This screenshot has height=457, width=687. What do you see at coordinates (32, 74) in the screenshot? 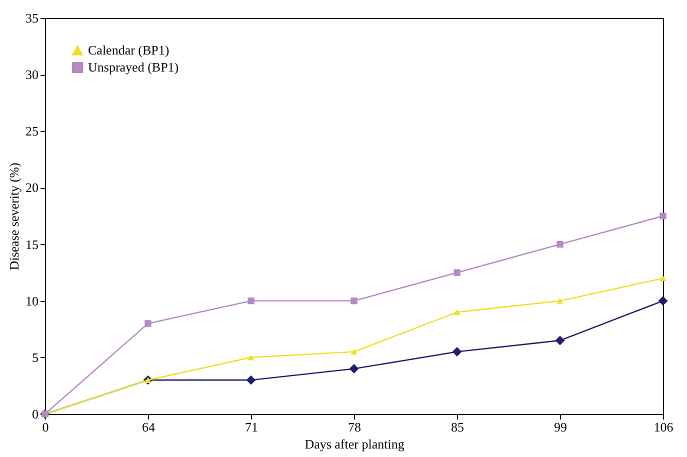
I see `y-tick-label: 30` at bounding box center [32, 74].